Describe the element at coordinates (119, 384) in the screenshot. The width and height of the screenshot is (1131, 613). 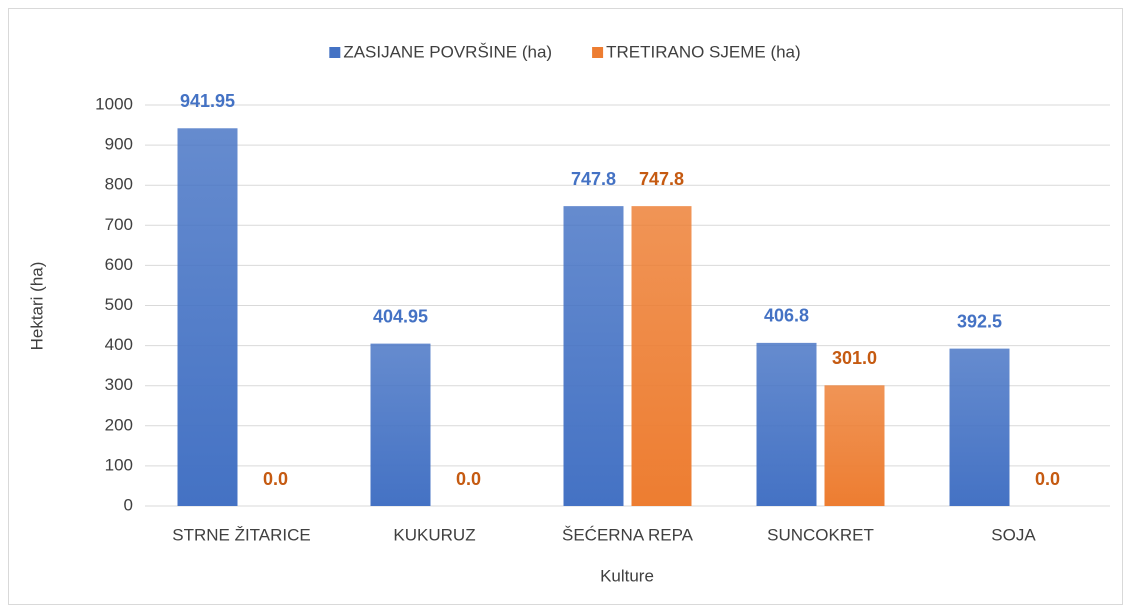
I see `y-tick-label: 300` at that location.